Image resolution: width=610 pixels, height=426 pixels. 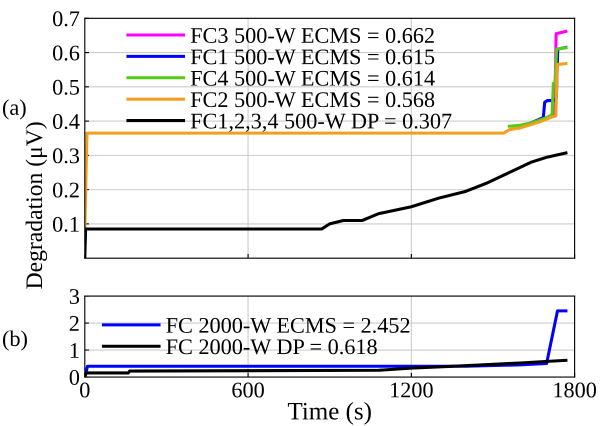 I want to click on y-tick-label: 0.5, so click(x=66, y=87).